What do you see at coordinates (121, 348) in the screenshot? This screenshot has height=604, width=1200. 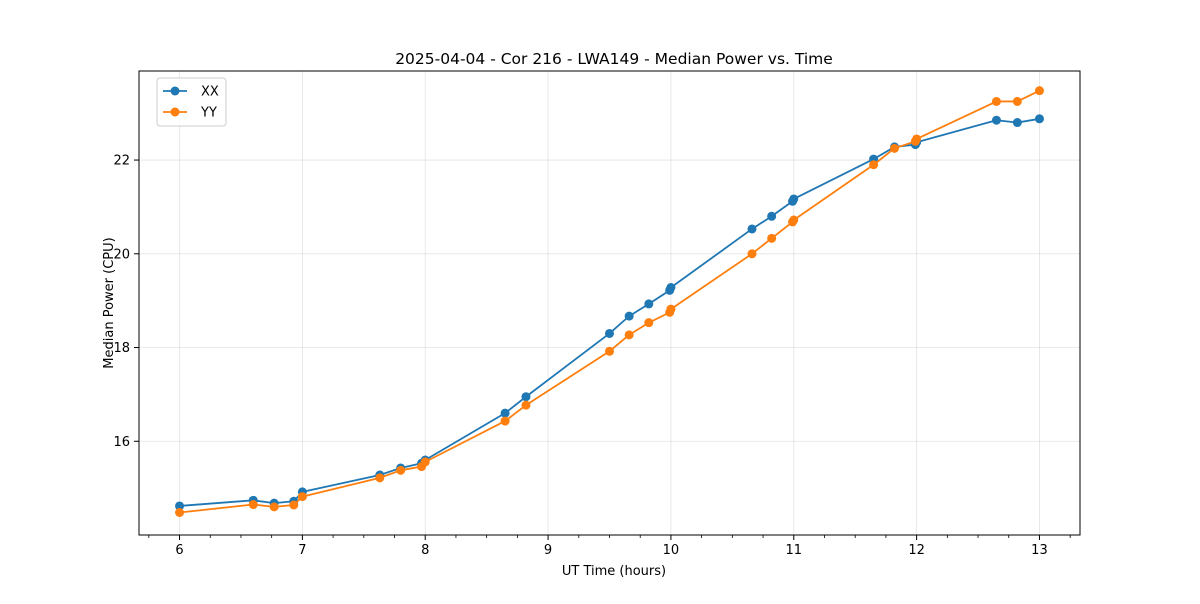 I see `y-tick-label: 18` at bounding box center [121, 348].